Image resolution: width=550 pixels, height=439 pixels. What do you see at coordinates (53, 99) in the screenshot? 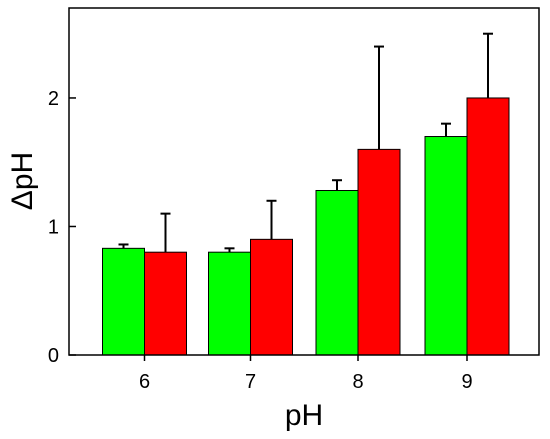
I see `y-tick-label-2: 2` at bounding box center [53, 99].